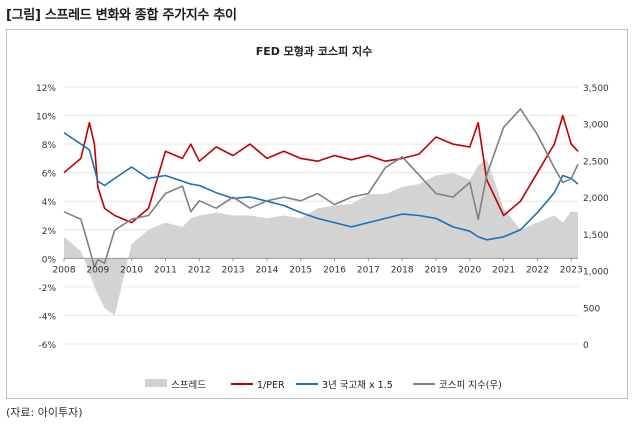 The width and height of the screenshot is (634, 424). What do you see at coordinates (49, 146) in the screenshot?
I see `y-left-tick-label: 8%` at bounding box center [49, 146].